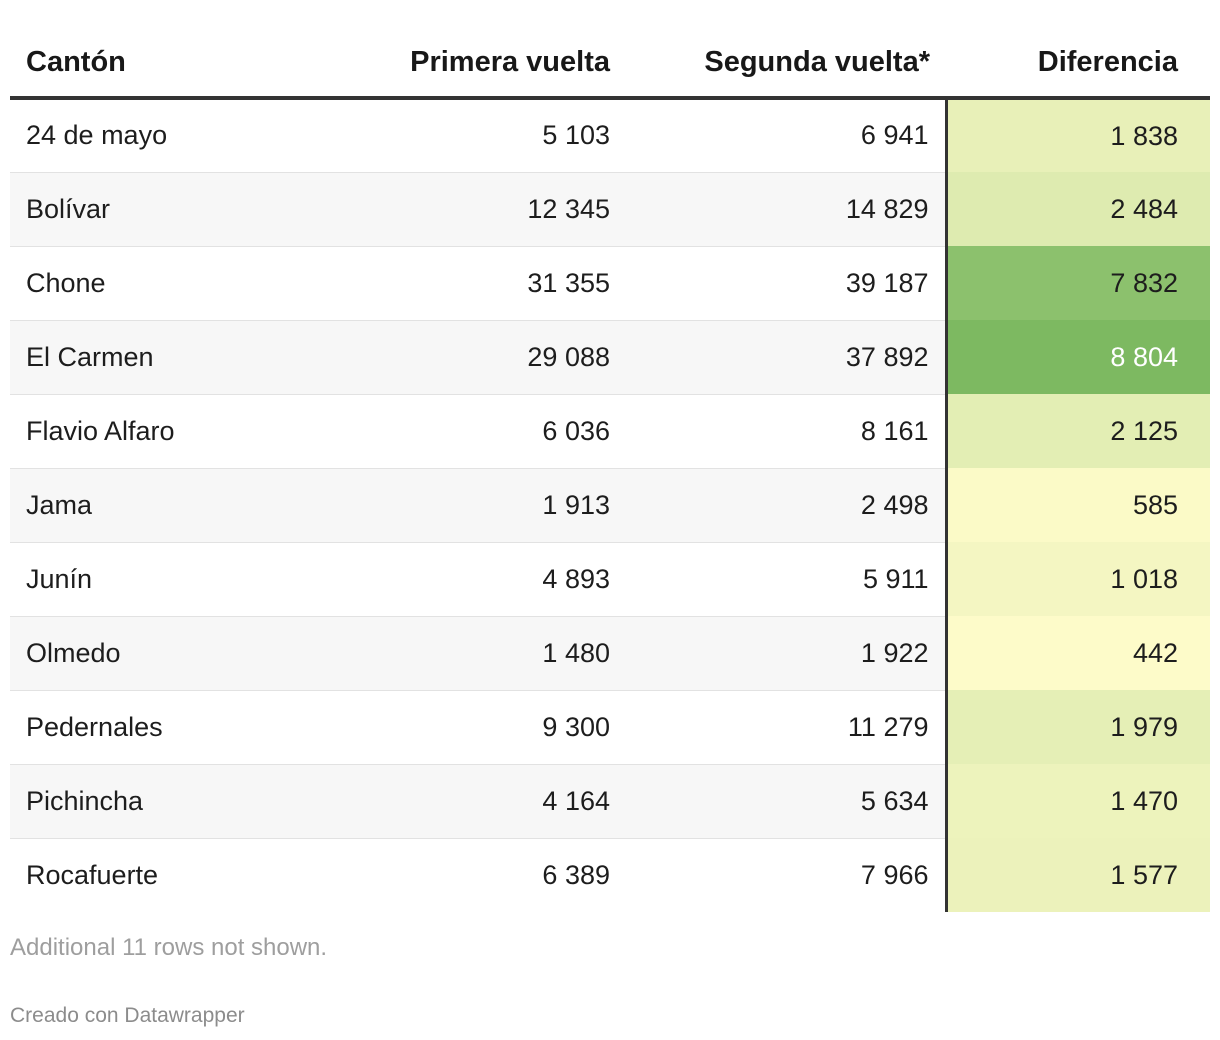 This screenshot has width=1220, height=1040. What do you see at coordinates (168, 653) in the screenshot?
I see `cell-canton: Olmedo` at bounding box center [168, 653].